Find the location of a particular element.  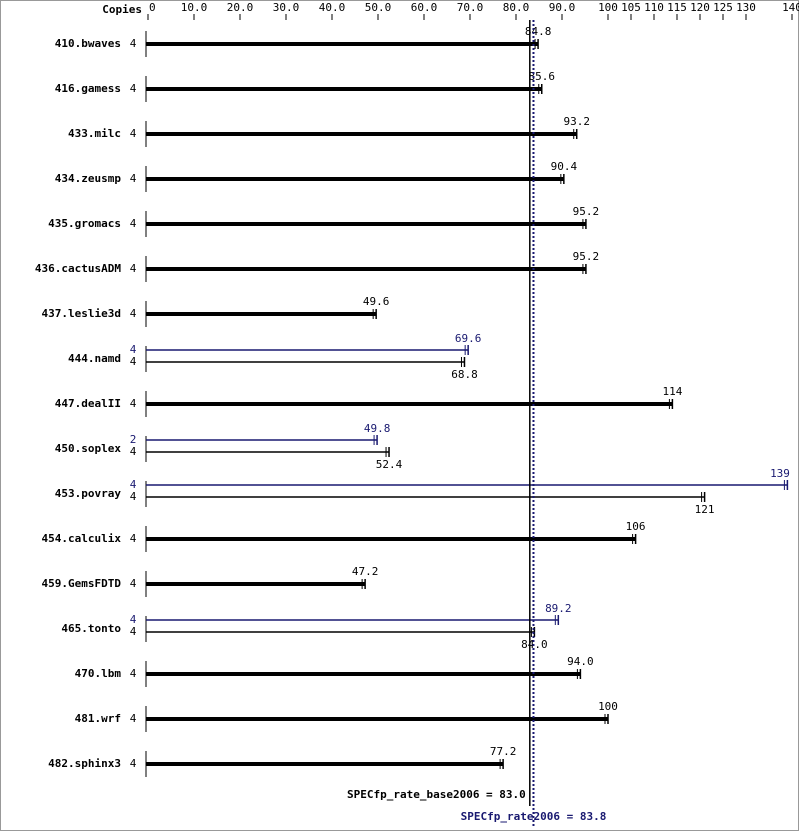

benchmark-name: 437.leslie3d is located at coordinates (81, 313).